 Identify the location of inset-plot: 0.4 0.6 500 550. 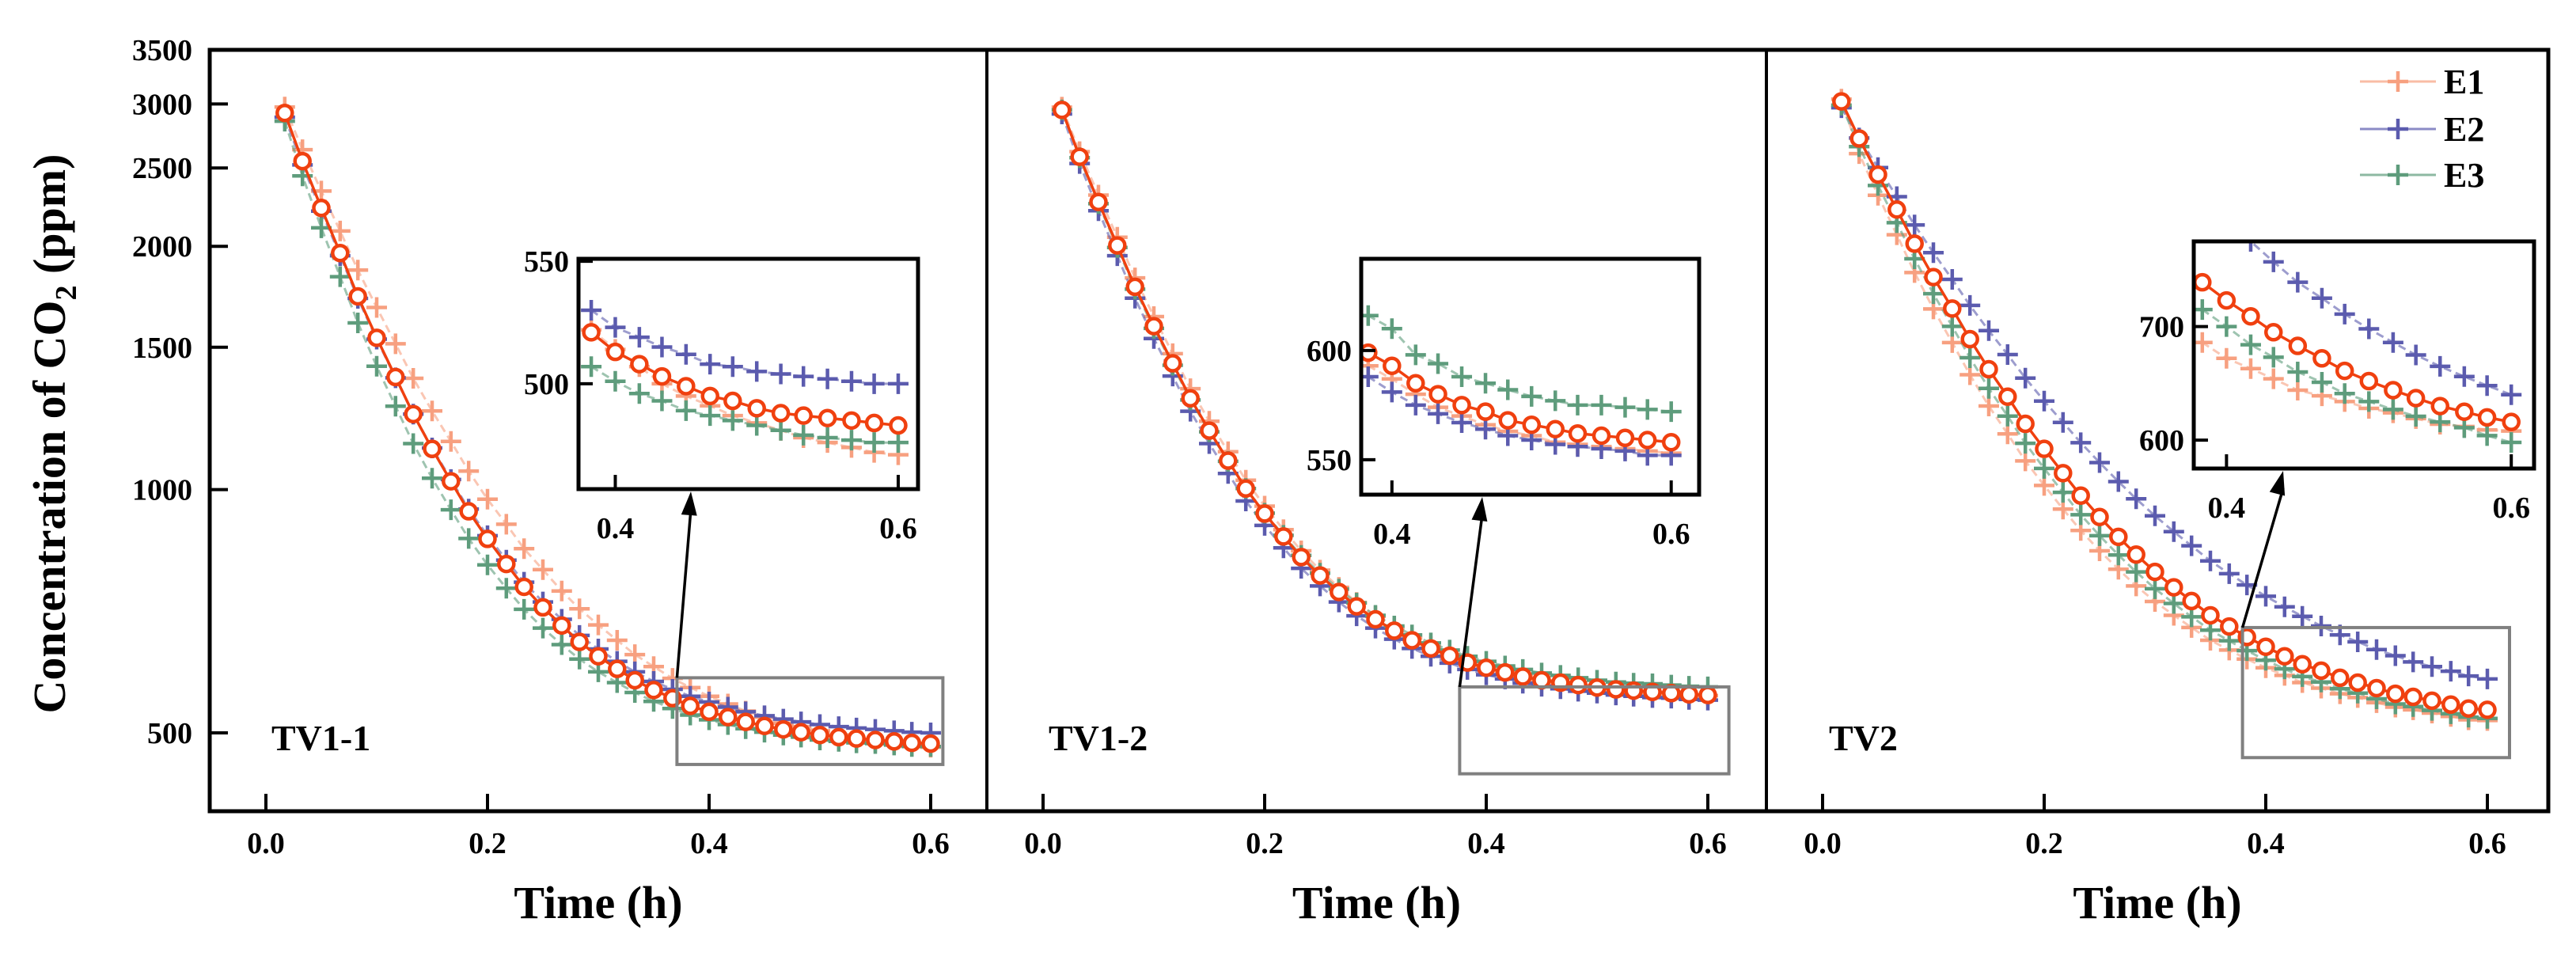
(722, 395).